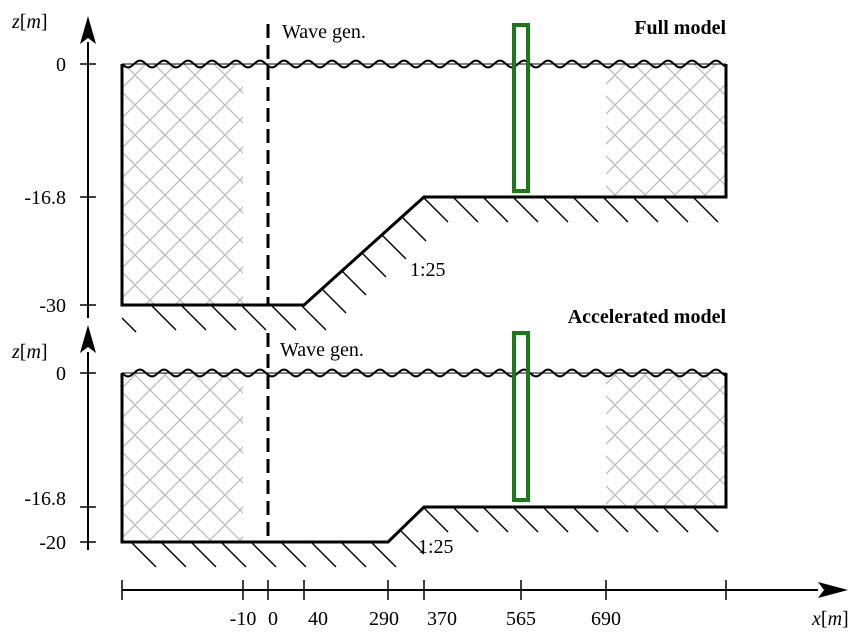 This screenshot has width=858, height=634. Describe the element at coordinates (606, 619) in the screenshot. I see `x-tick-label: 690` at that location.